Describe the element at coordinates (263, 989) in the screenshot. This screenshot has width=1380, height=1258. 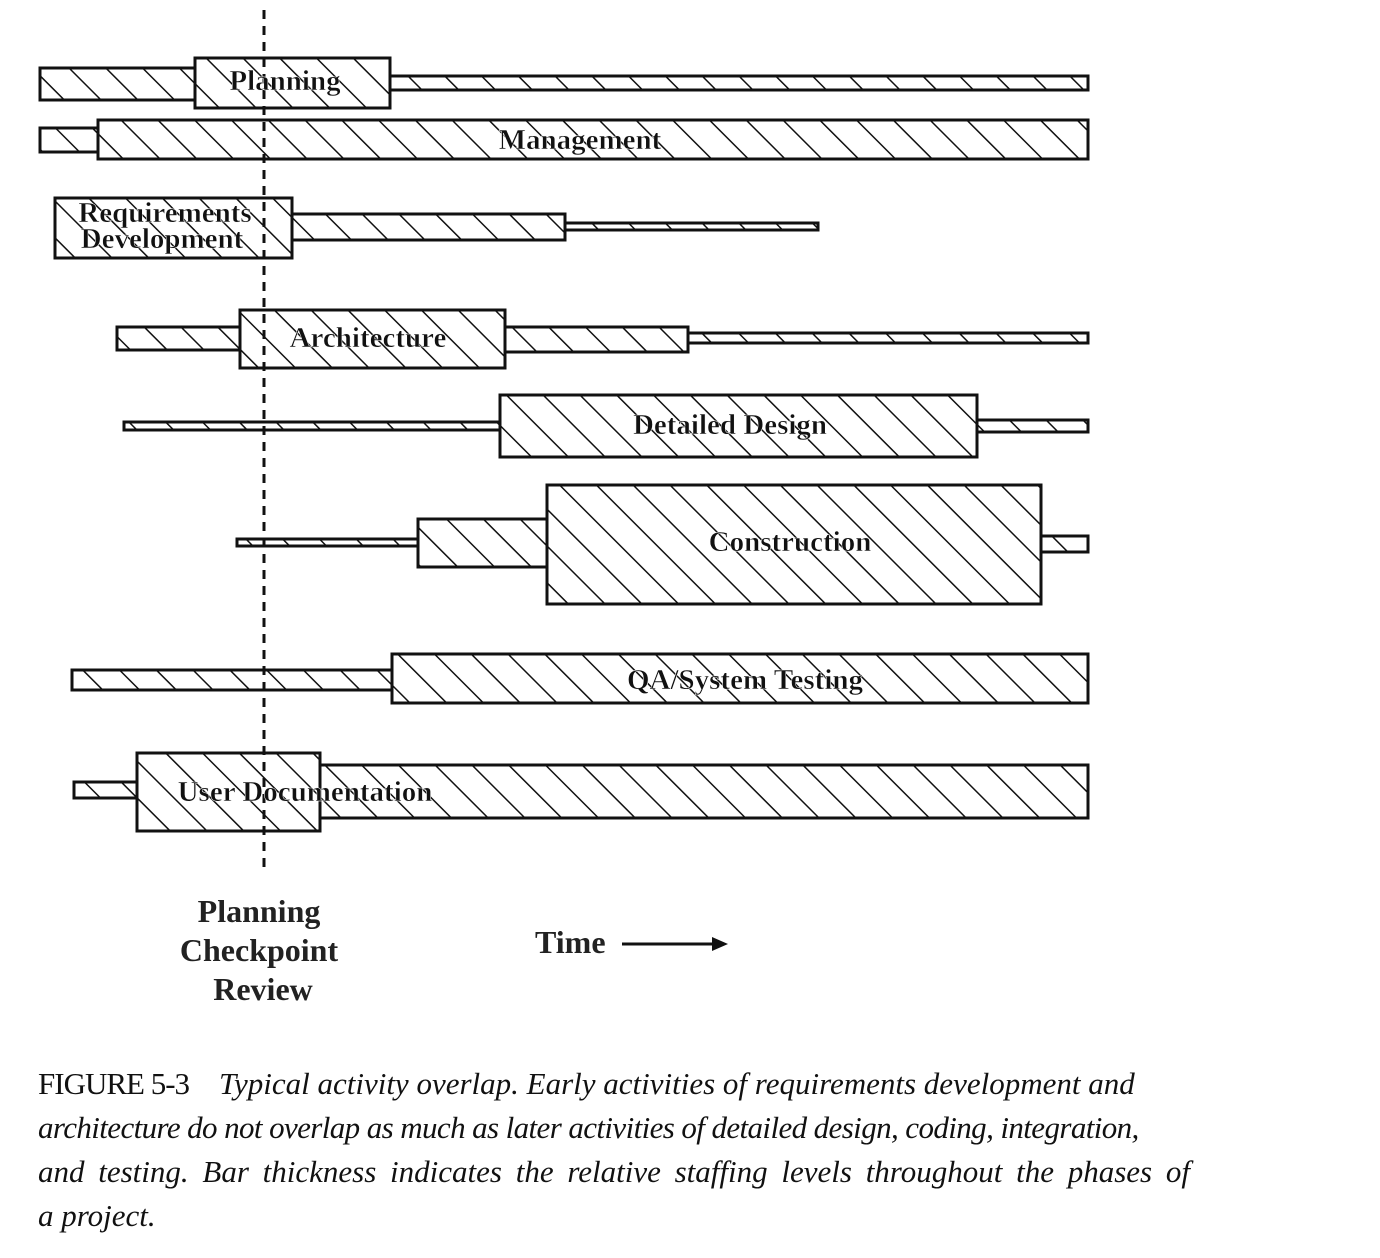
I see `checkpoint-label-line: Review` at that location.